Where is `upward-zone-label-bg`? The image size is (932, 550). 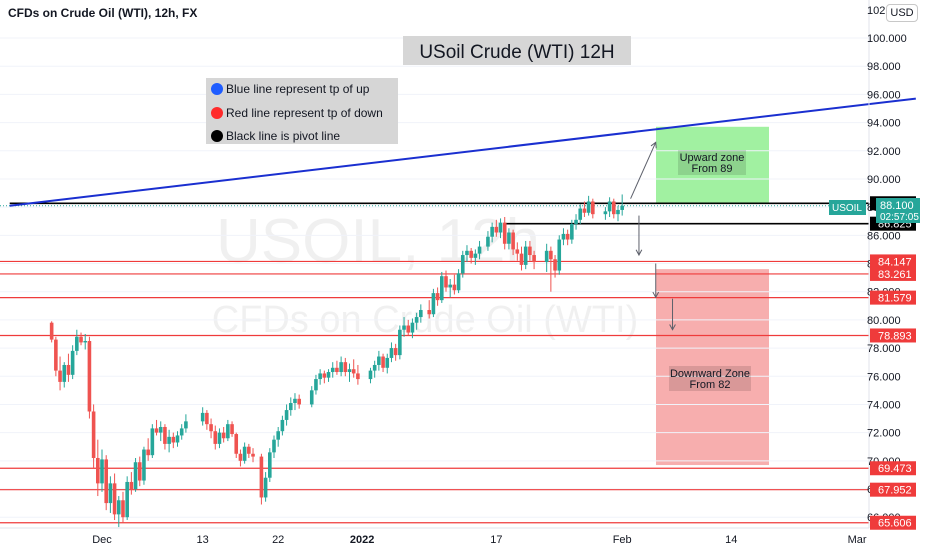 upward-zone-label-bg is located at coordinates (712, 162).